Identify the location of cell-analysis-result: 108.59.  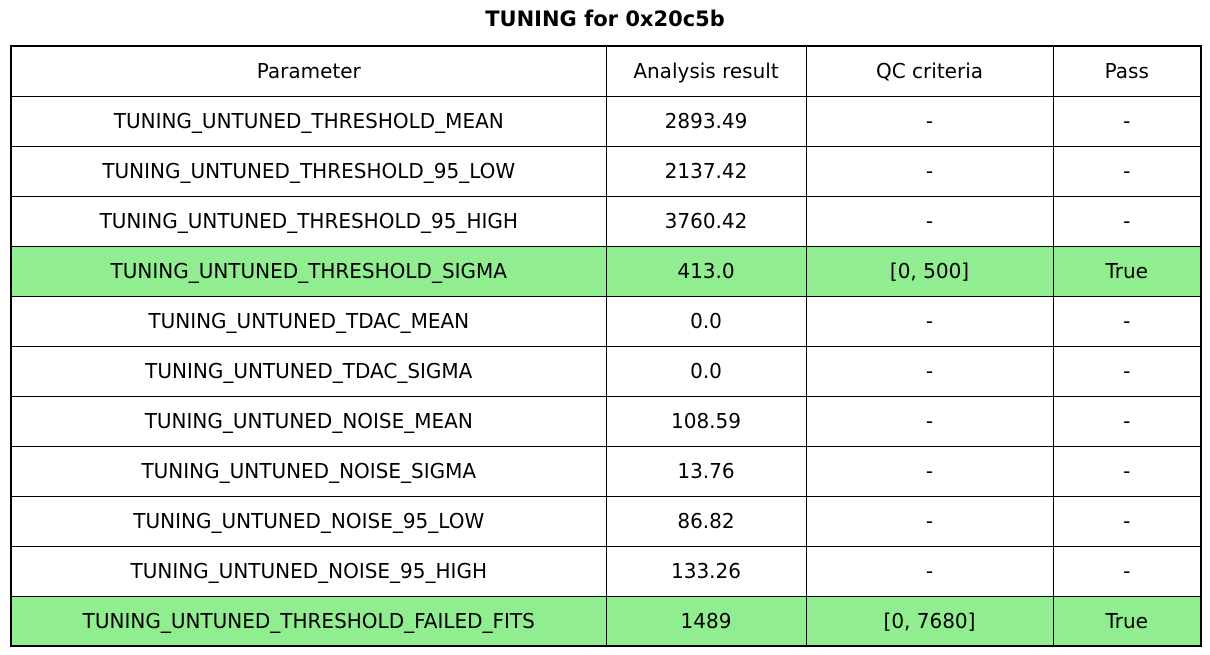
(706, 421).